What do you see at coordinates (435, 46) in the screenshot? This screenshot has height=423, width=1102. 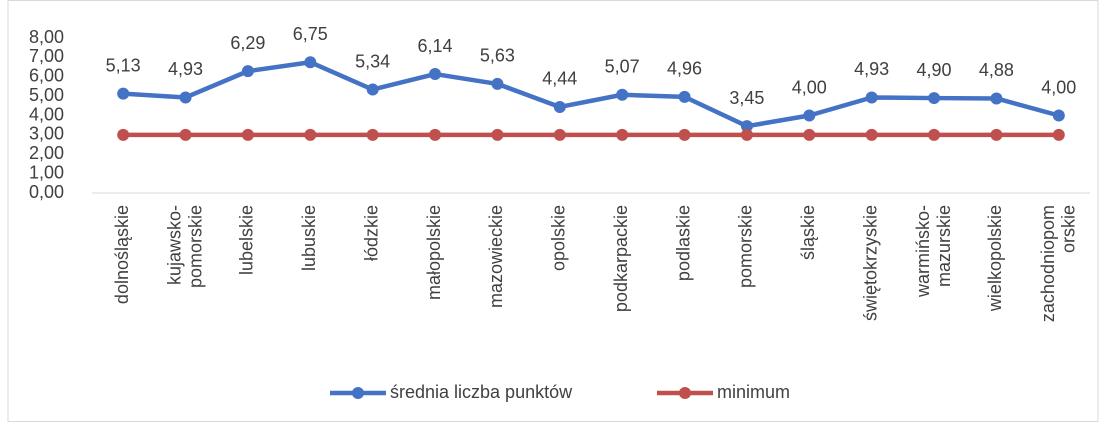 I see `data-label: 6,14` at bounding box center [435, 46].